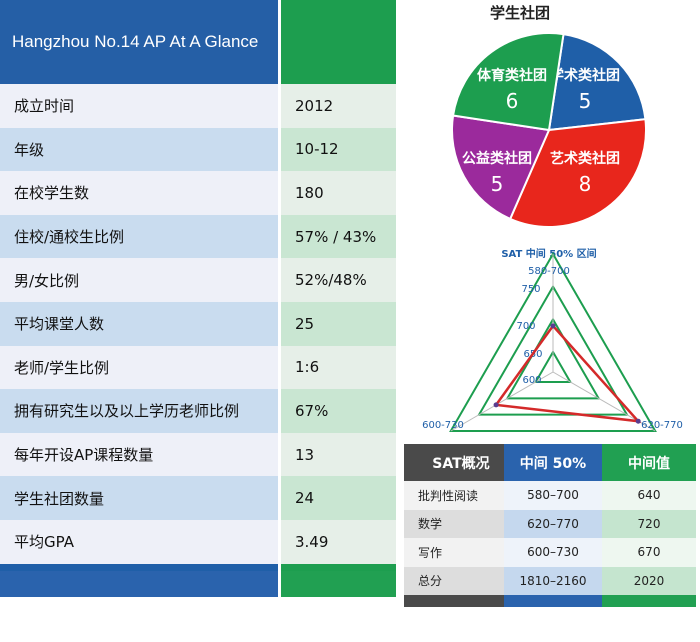  What do you see at coordinates (550, 601) in the screenshot?
I see `sat-footer` at bounding box center [550, 601].